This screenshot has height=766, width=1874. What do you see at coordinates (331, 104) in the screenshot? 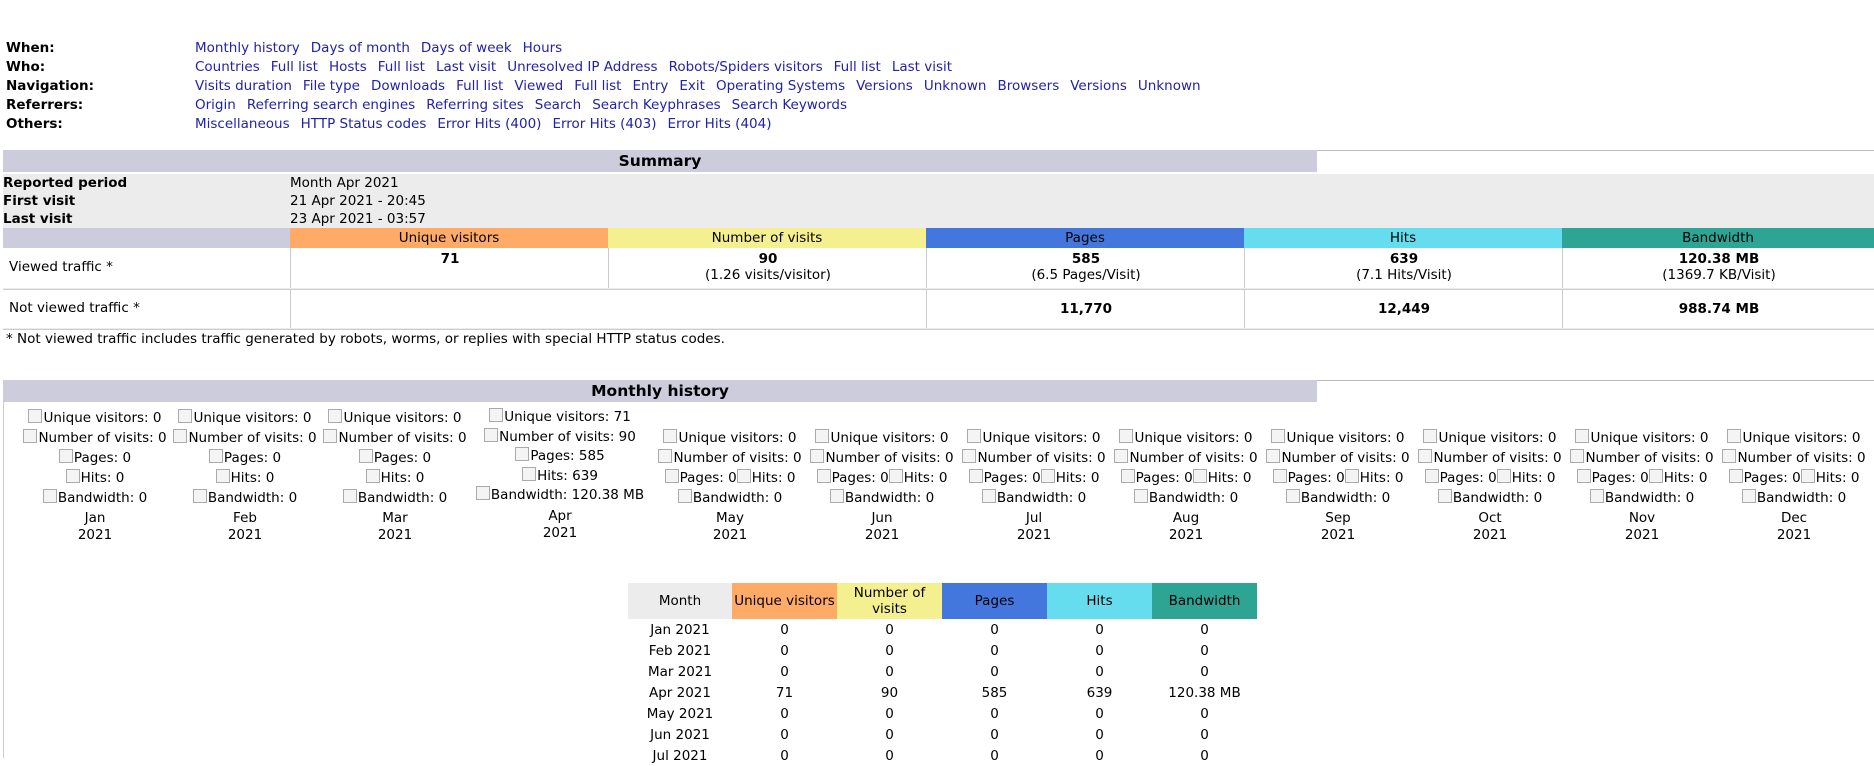
I see `nav-link: Referring search engines` at bounding box center [331, 104].